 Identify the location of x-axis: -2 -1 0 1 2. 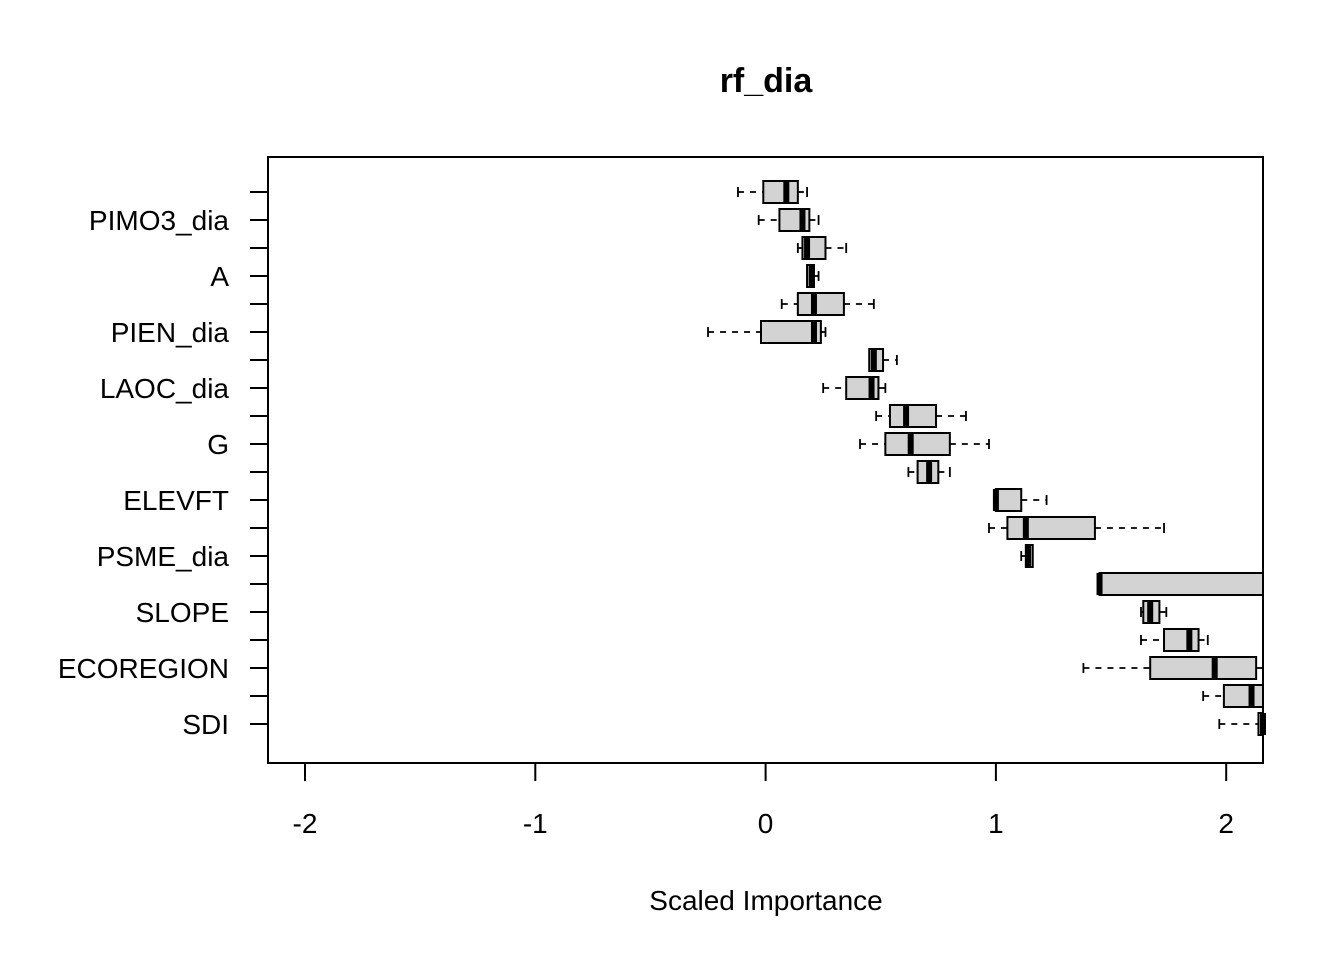
(763, 800).